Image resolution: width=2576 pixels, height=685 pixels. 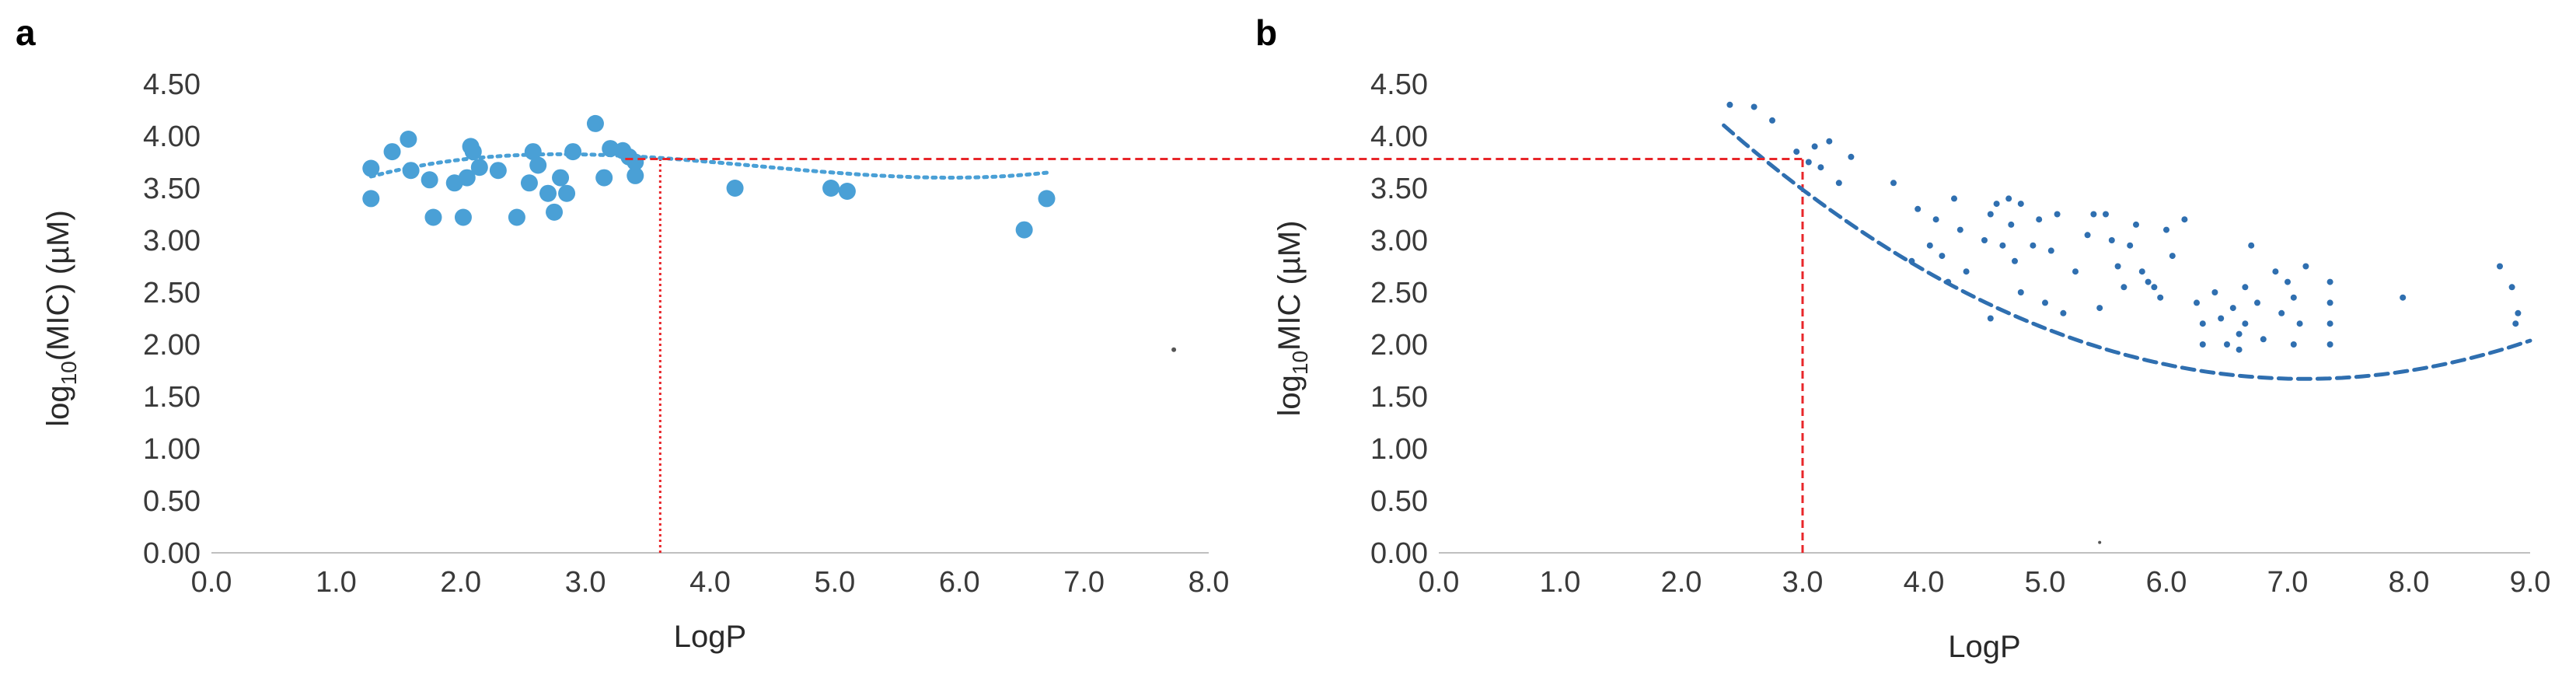 What do you see at coordinates (2530, 582) in the screenshot?
I see `x-tick-label: 9.0` at bounding box center [2530, 582].